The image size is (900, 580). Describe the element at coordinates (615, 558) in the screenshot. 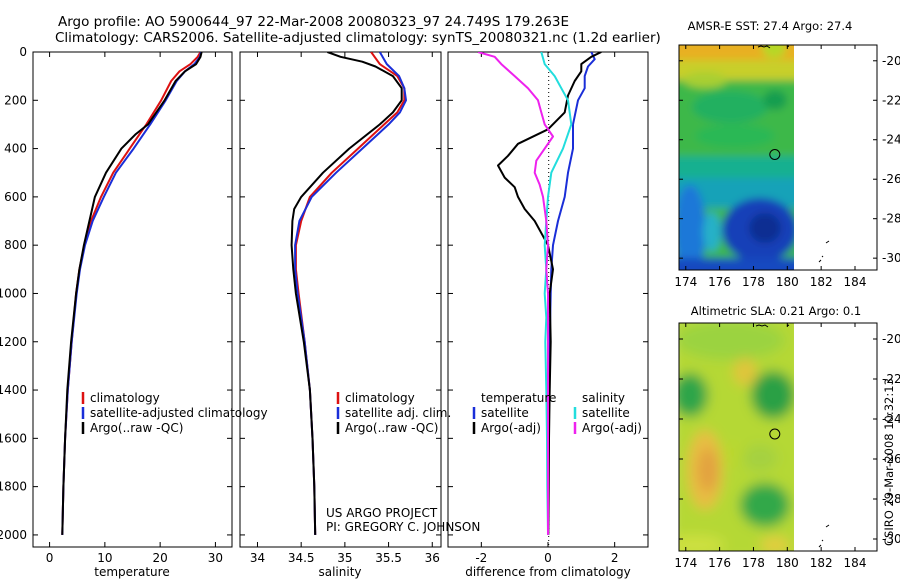

I see `x-tick-label: 2` at that location.